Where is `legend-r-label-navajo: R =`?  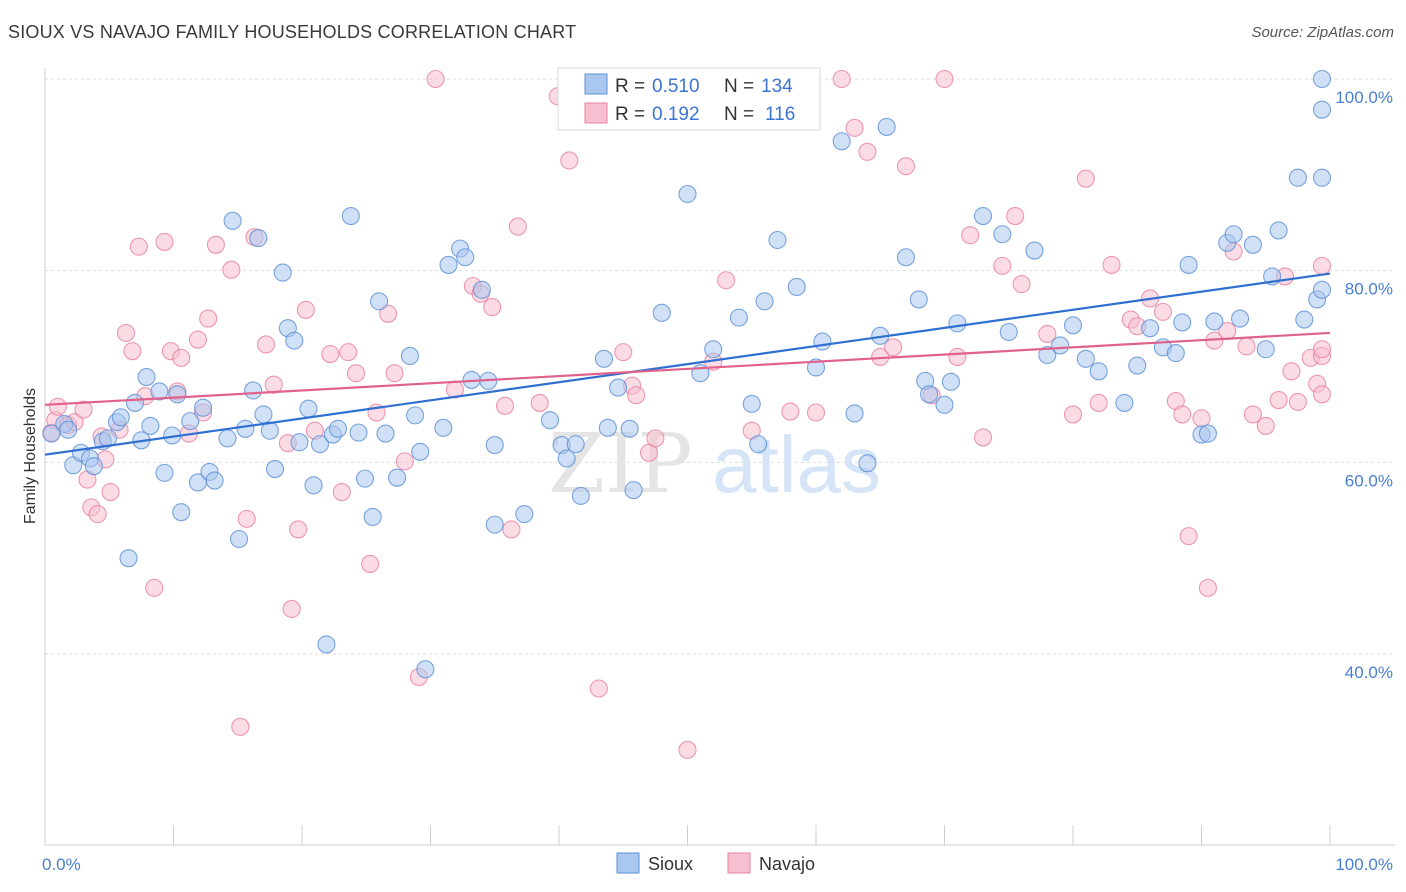
legend-r-label-navajo: R = is located at coordinates (630, 114).